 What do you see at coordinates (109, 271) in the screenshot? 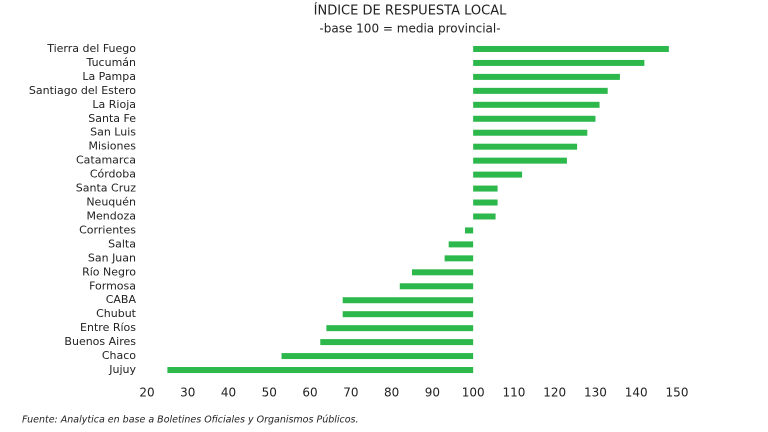
I see `y-tick-label: Río Negro` at bounding box center [109, 271].